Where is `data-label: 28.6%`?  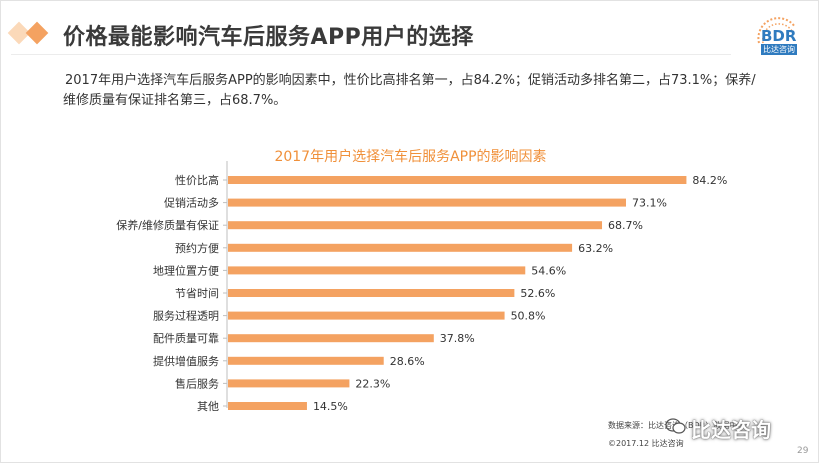
data-label: 28.6% is located at coordinates (407, 361).